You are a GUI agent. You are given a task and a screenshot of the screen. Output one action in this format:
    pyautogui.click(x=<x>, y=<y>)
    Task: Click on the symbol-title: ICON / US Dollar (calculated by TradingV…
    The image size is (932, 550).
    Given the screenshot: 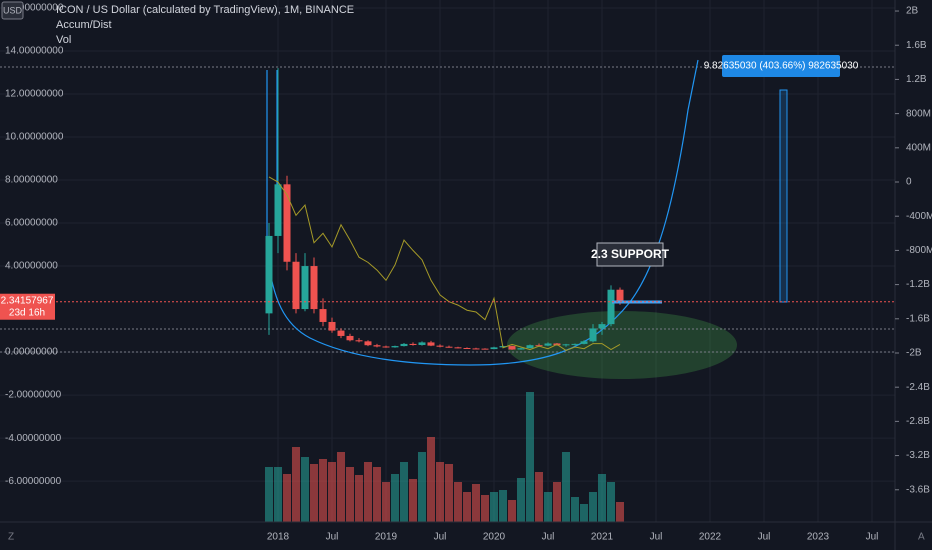 What is the action you would take?
    pyautogui.click(x=205, y=10)
    